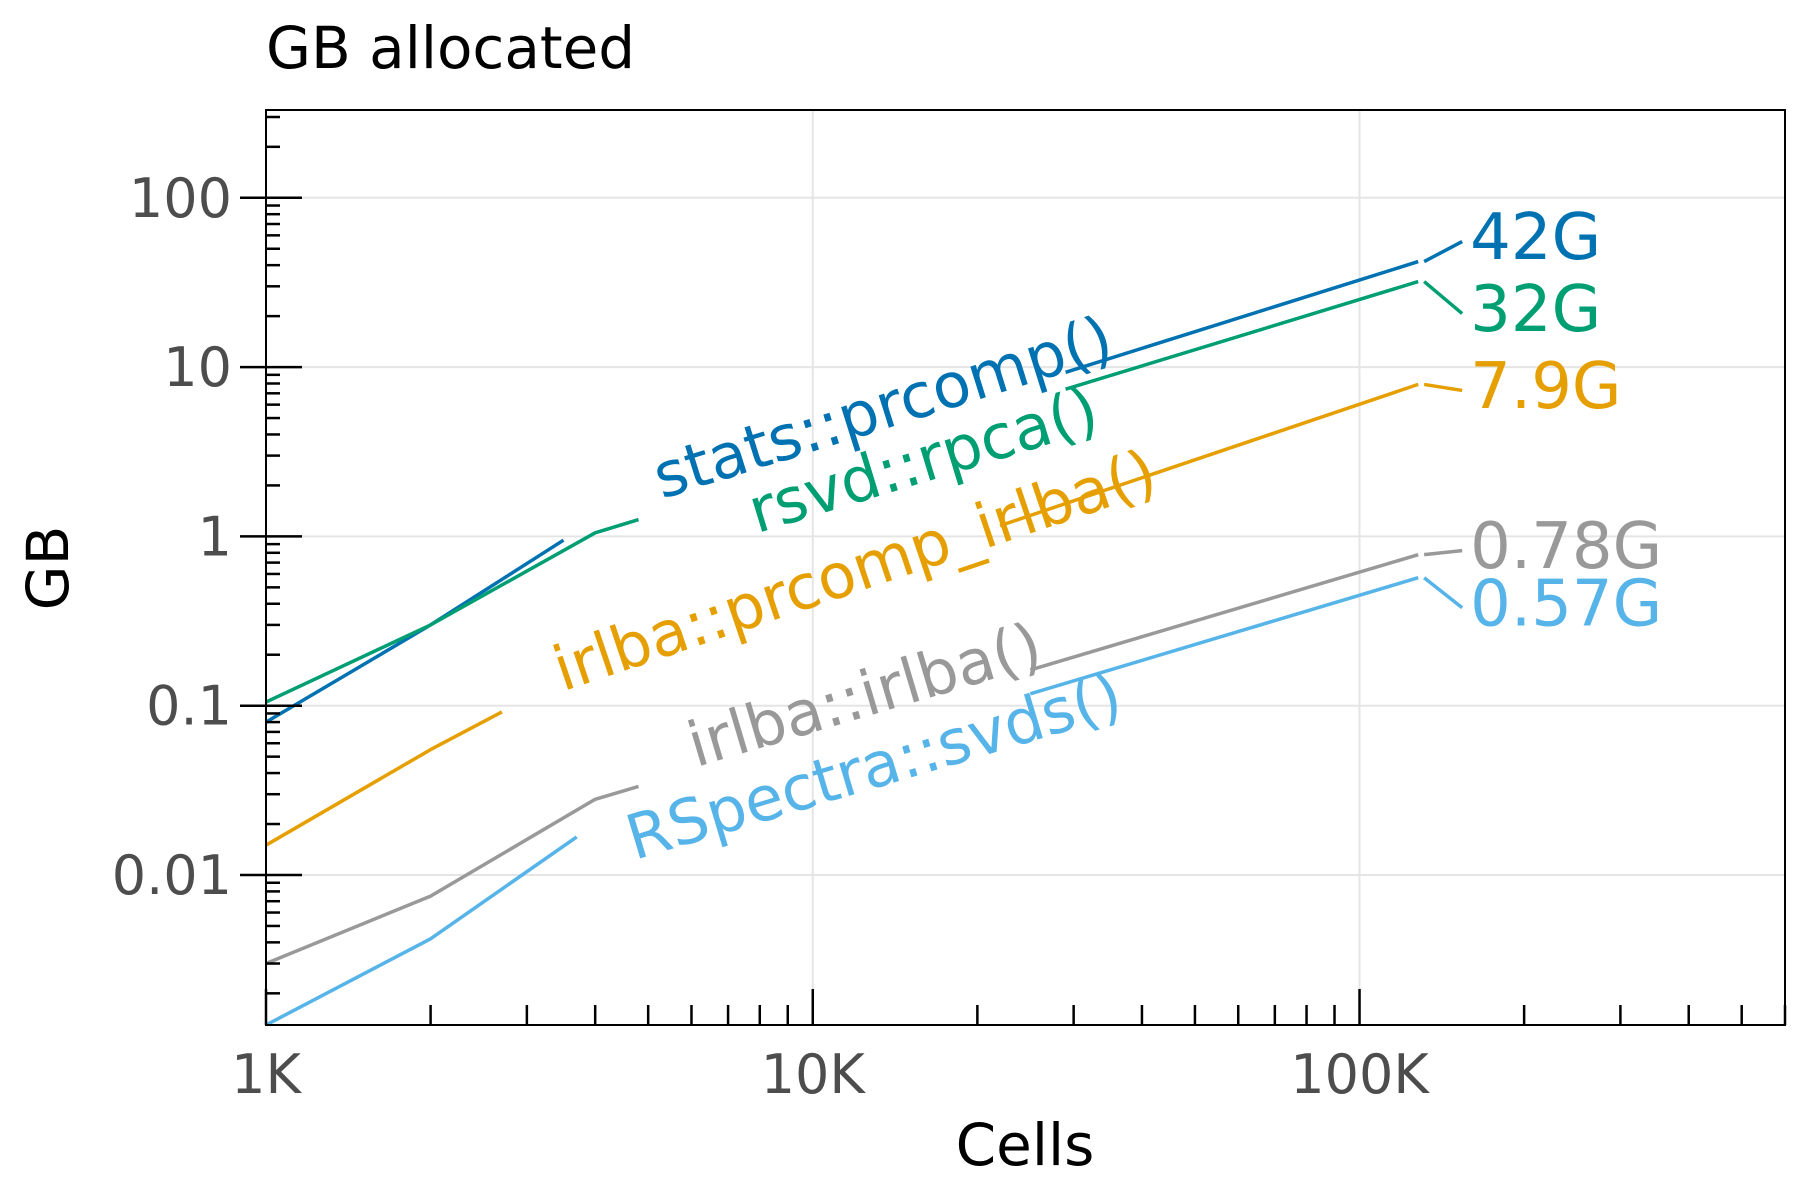  What do you see at coordinates (1535, 310) in the screenshot?
I see `end-label-rsvd-rpca: 32G` at bounding box center [1535, 310].